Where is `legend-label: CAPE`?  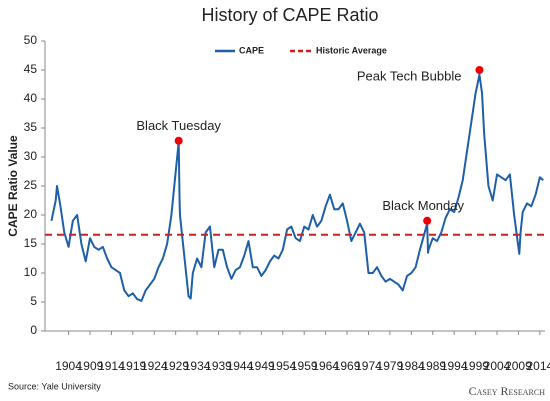
legend-label: CAPE is located at coordinates (251, 50).